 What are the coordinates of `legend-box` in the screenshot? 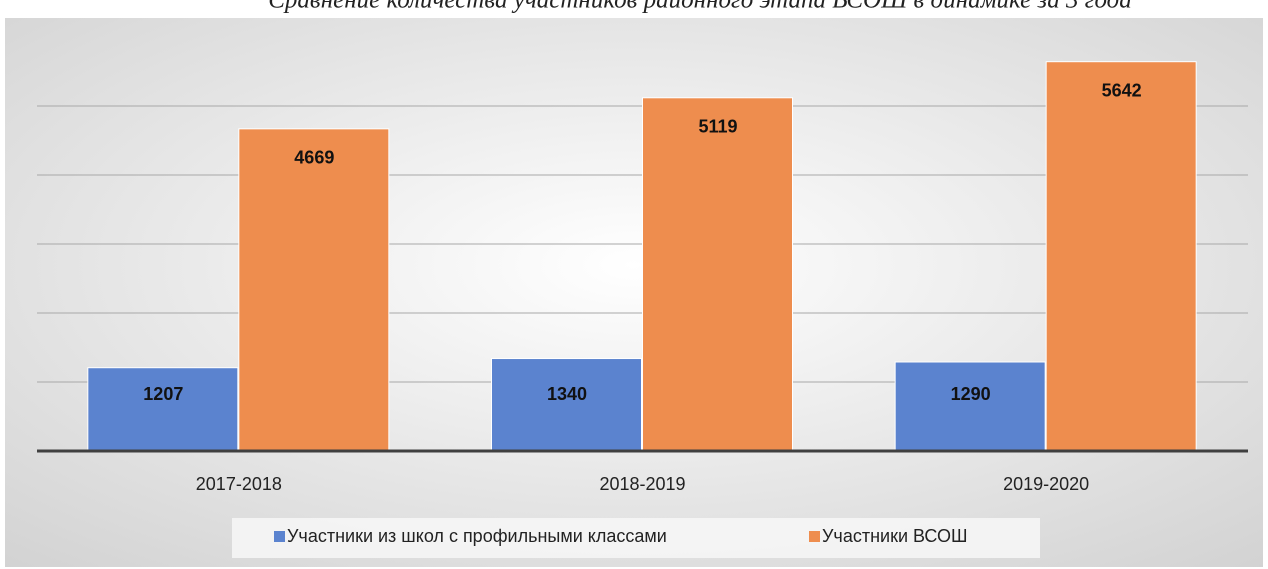 It's located at (636, 538).